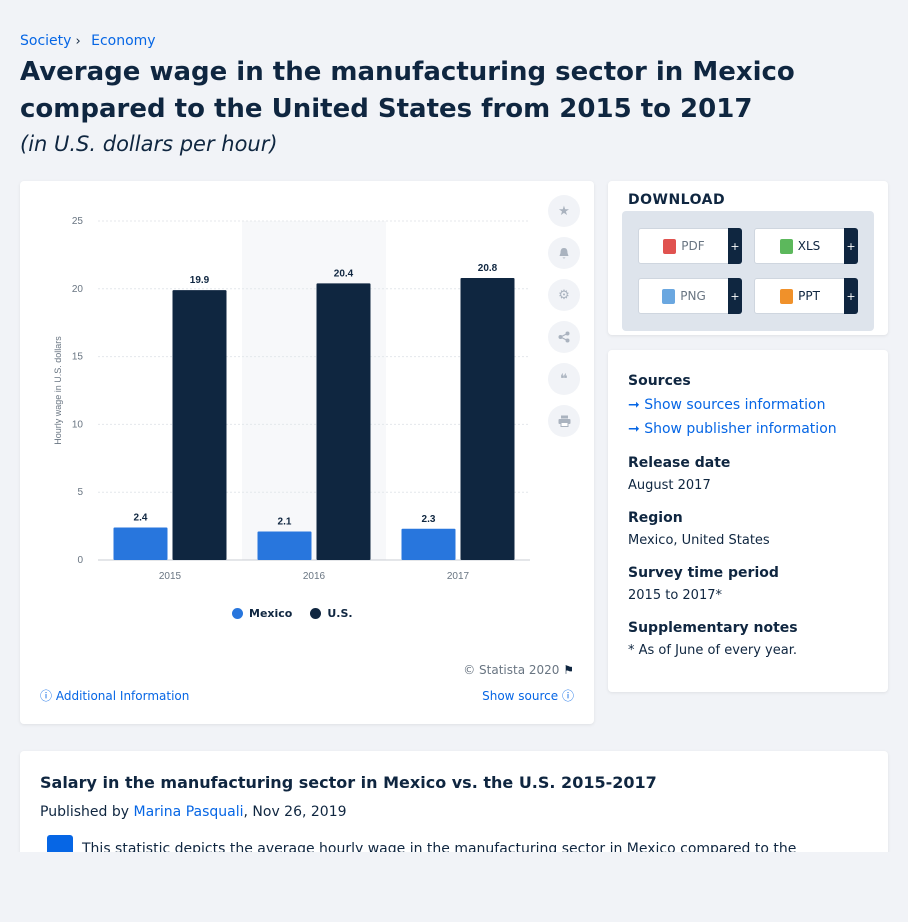 This screenshot has width=908, height=922. What do you see at coordinates (78, 41) in the screenshot?
I see `chevron-right-icon: ›` at bounding box center [78, 41].